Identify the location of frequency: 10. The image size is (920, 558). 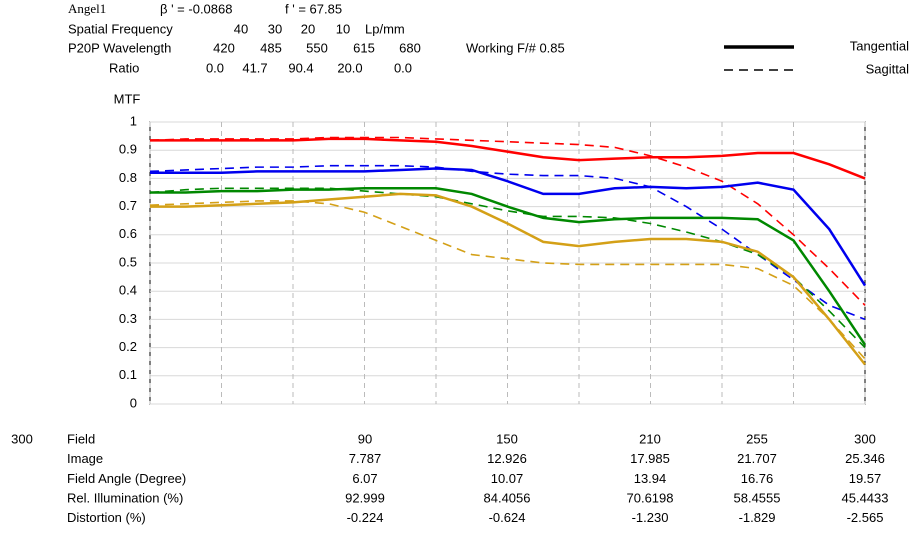
(343, 28).